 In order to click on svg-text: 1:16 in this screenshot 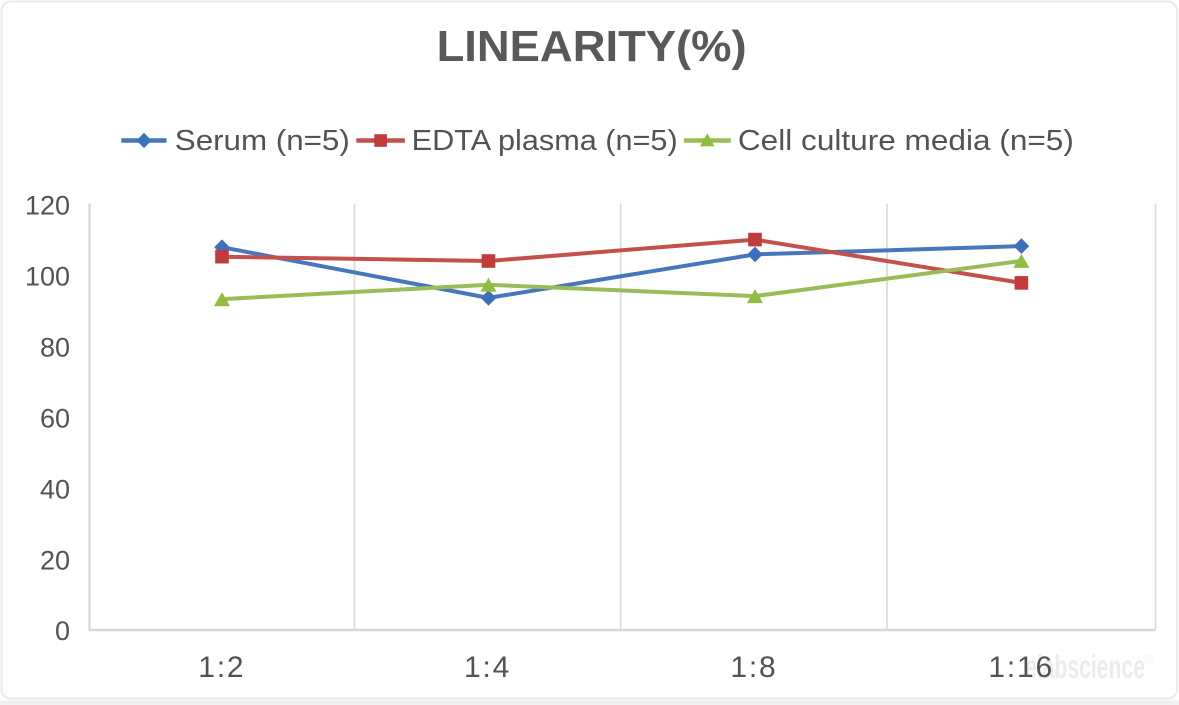, I will do `click(1021, 667)`.